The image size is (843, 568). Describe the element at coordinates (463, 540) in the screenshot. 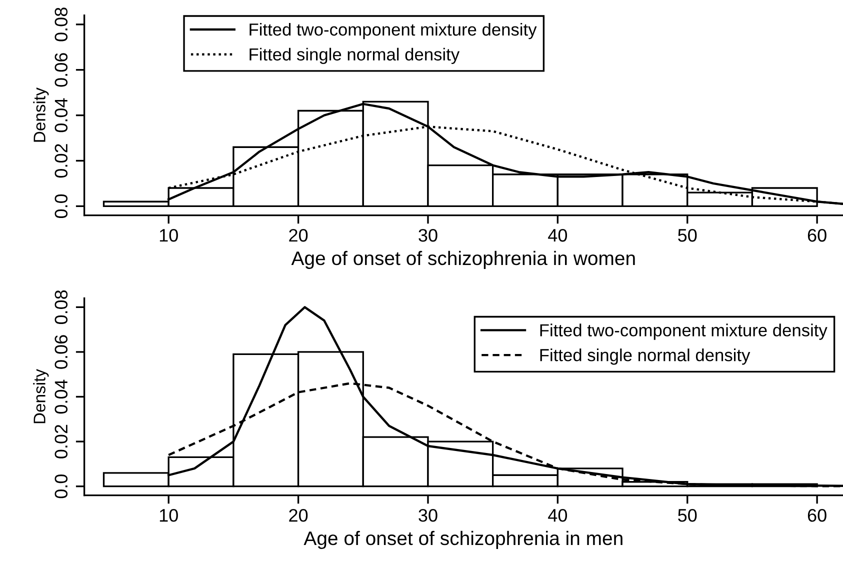

I see `x-axis-title: Age of onset of schizophrenia in men` at that location.